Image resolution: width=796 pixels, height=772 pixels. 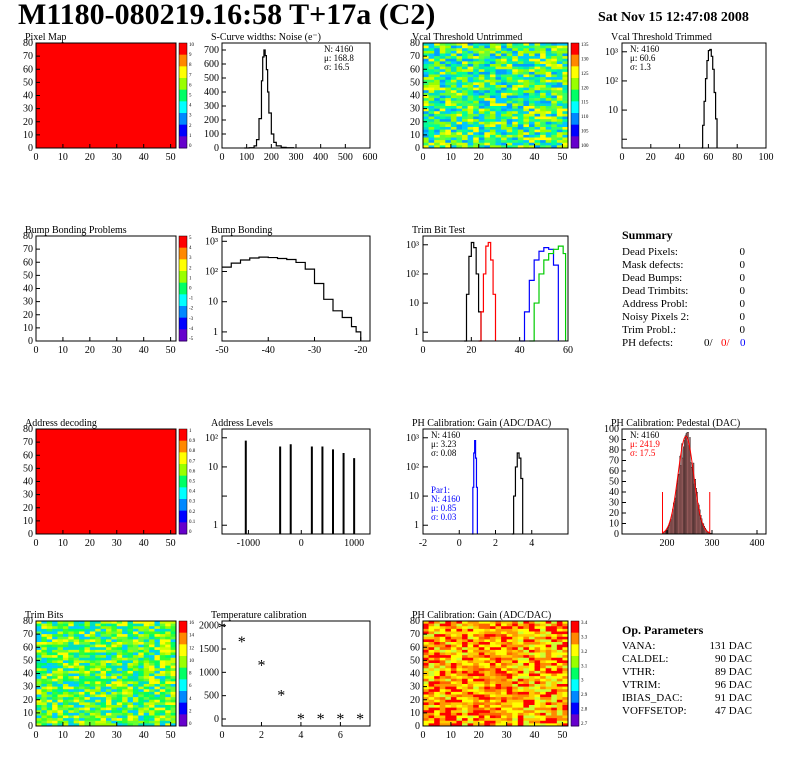 I want to click on x-tick-label: 10, so click(x=63, y=735).